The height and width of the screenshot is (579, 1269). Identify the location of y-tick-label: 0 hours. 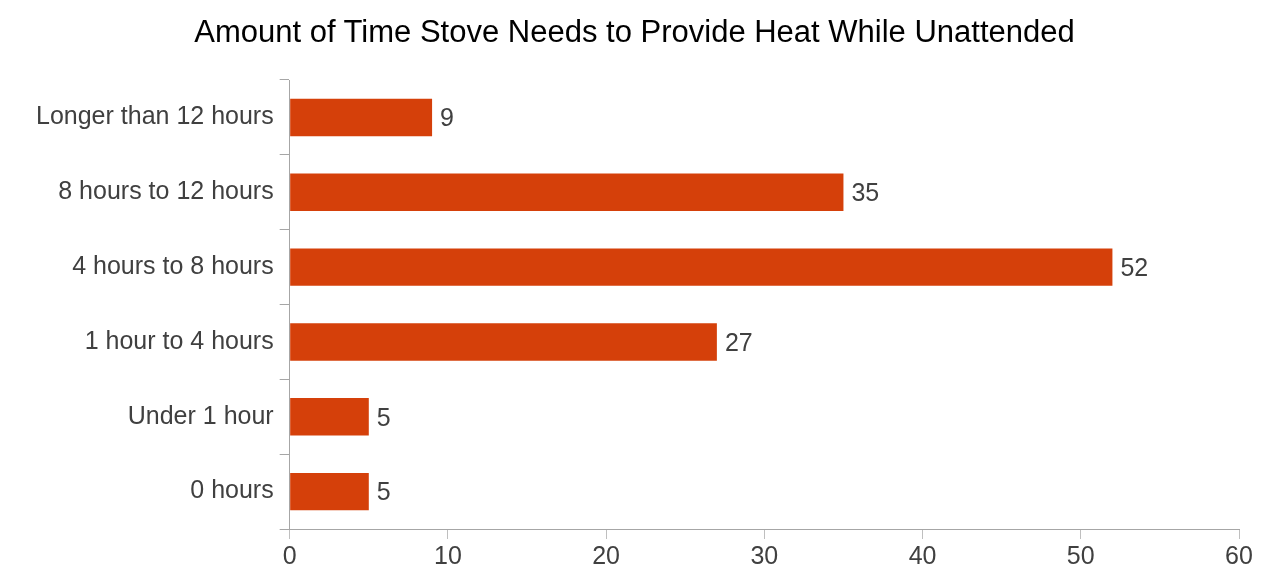
(232, 489).